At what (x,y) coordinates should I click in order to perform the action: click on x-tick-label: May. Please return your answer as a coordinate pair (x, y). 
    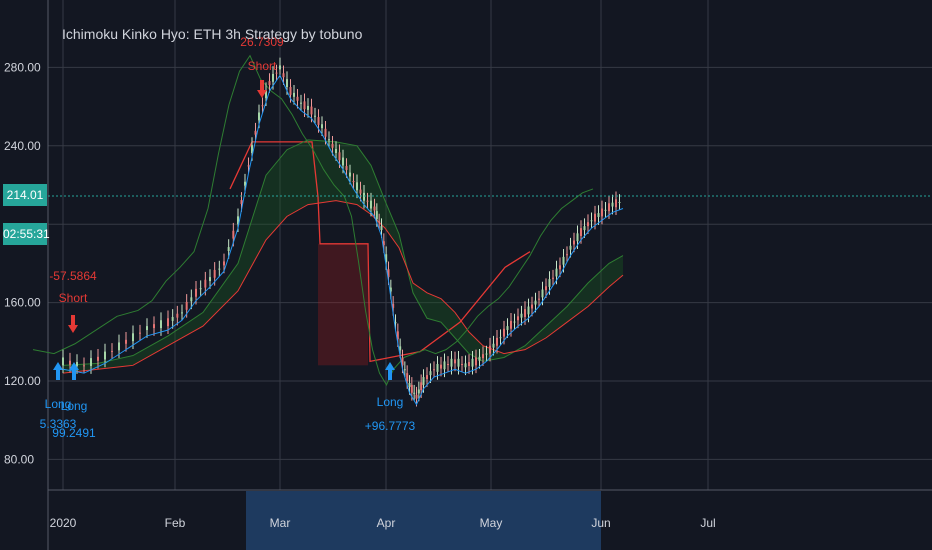
    Looking at the image, I should click on (491, 523).